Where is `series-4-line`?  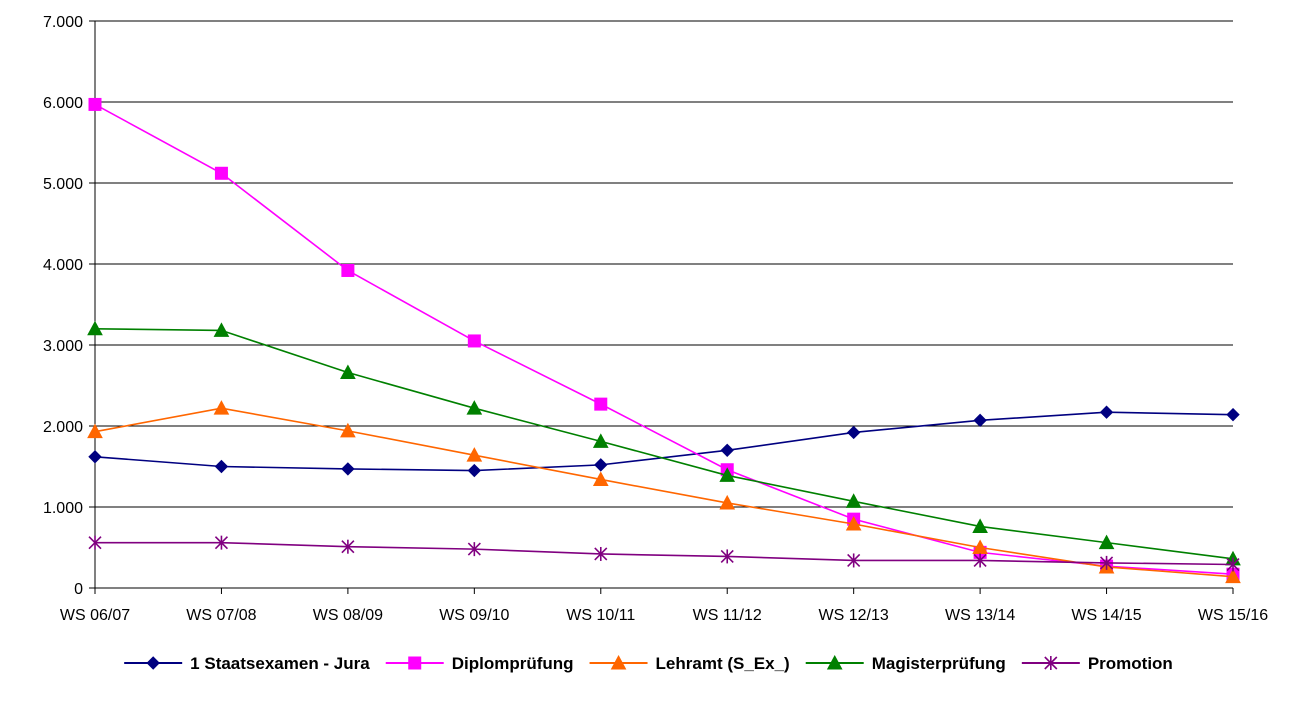
series-4-line is located at coordinates (664, 553).